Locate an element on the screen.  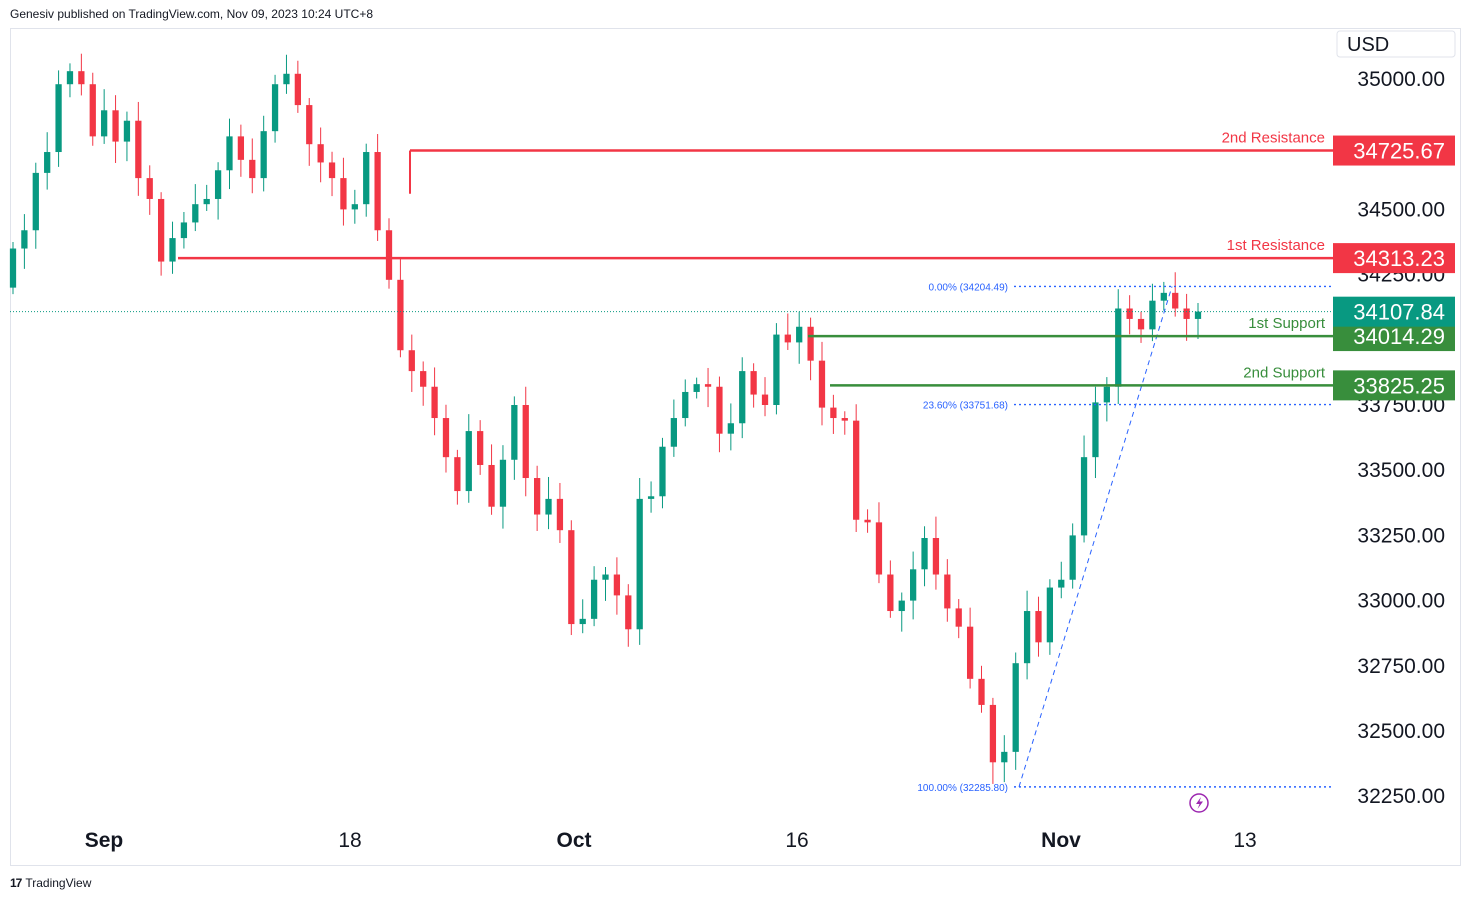
currency-box is located at coordinates (1396, 44).